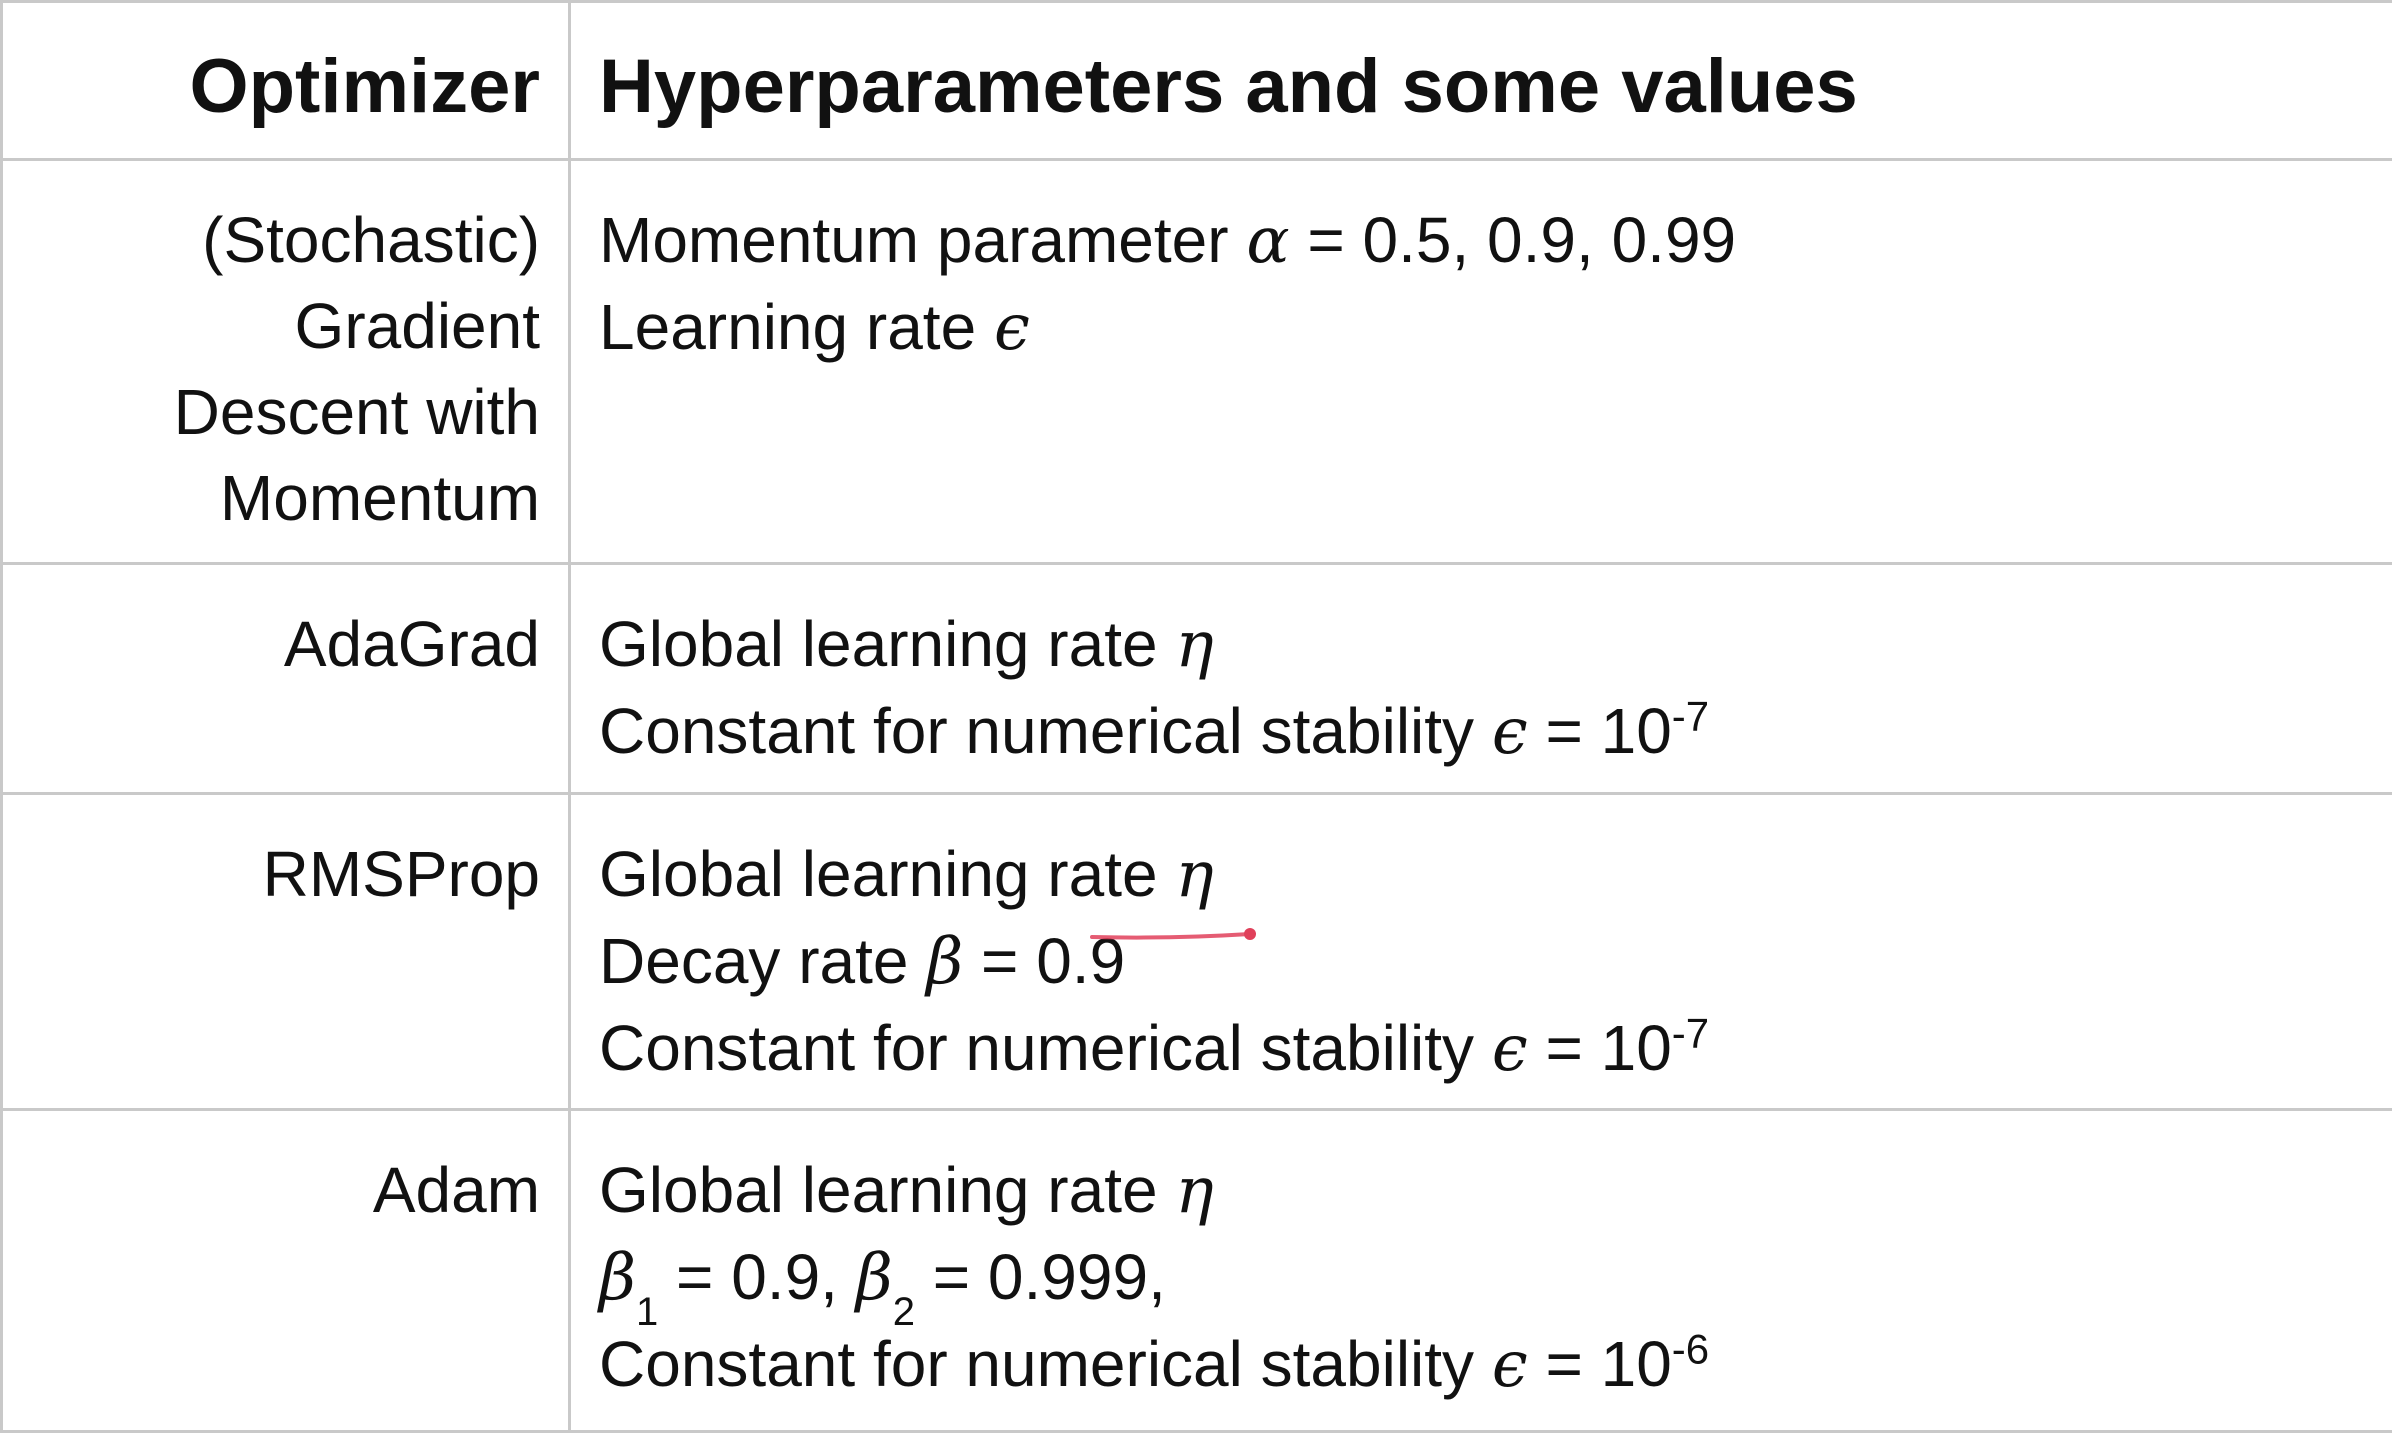 The width and height of the screenshot is (2392, 1433). What do you see at coordinates (1267, 241) in the screenshot?
I see `alpha-symbol: α` at bounding box center [1267, 241].